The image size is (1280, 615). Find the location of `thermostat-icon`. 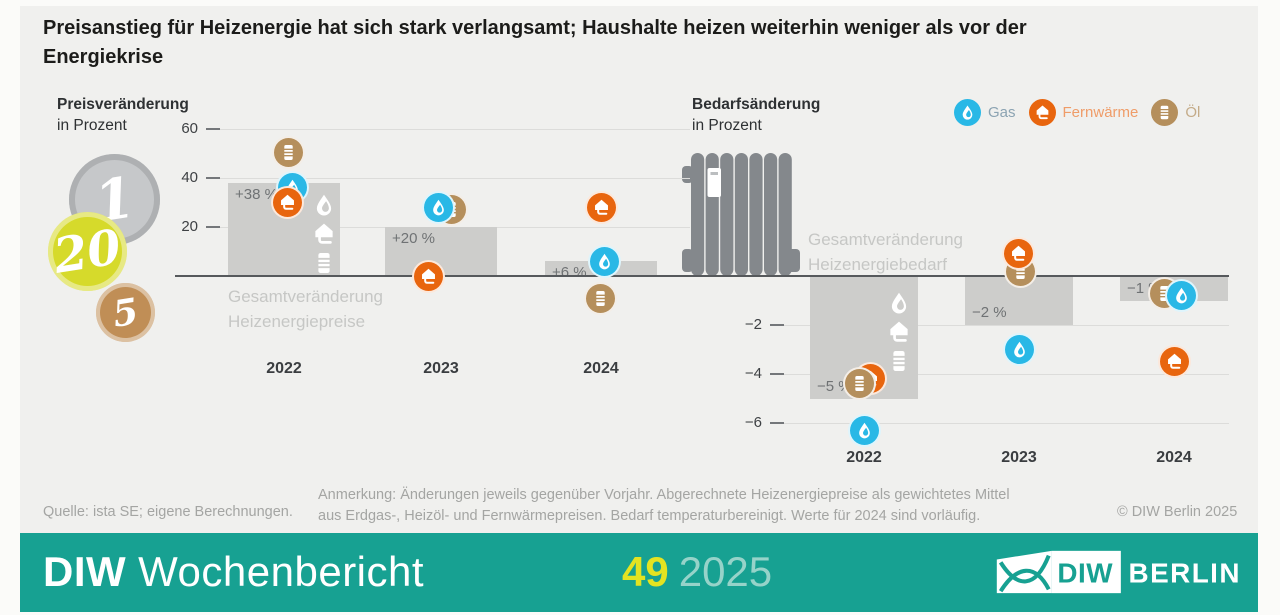

thermostat-icon is located at coordinates (714, 182).